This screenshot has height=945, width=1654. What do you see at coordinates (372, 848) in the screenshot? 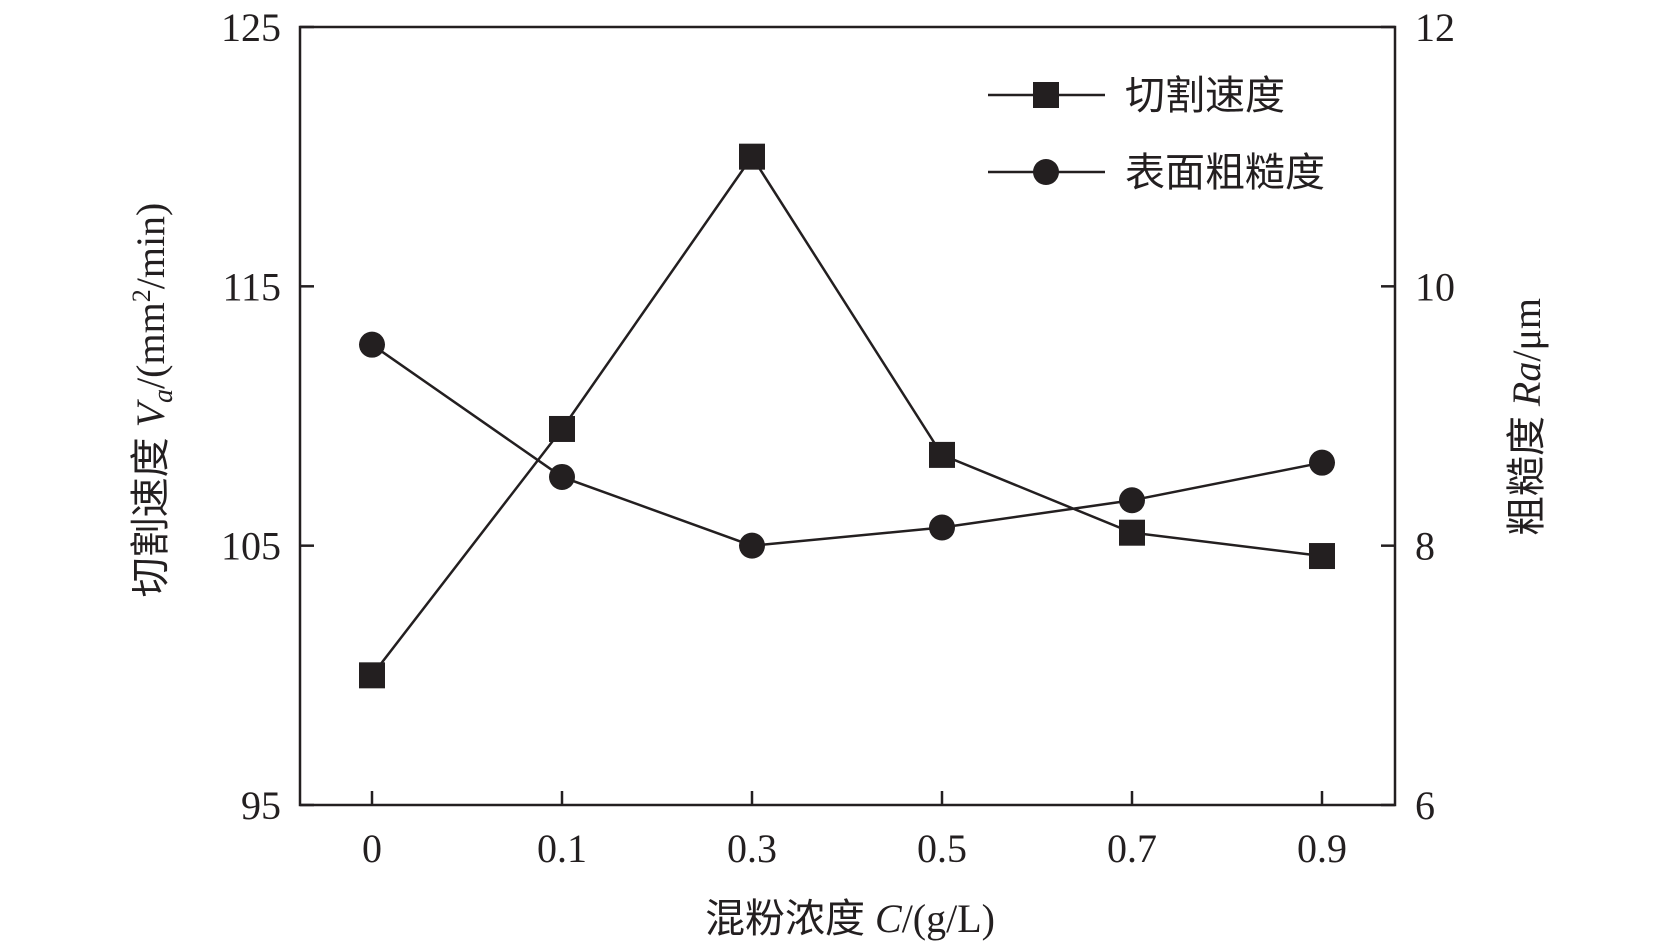
I see `x-tick-label: 0` at bounding box center [372, 848].